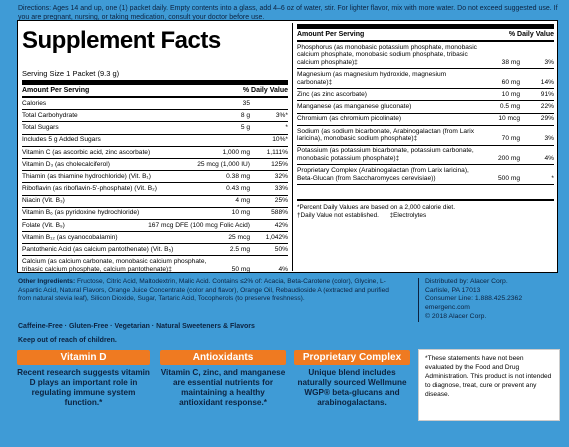  Describe the element at coordinates (34, 103) in the screenshot. I see `nutrient-name: Calories` at that location.